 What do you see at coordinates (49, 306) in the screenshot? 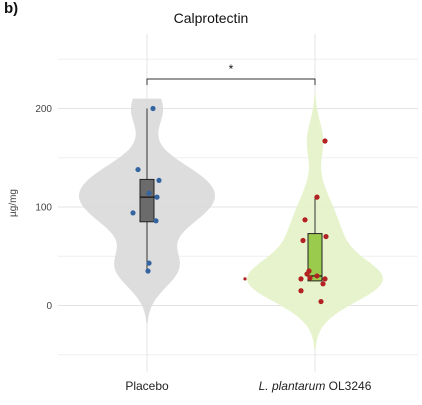
I see `y-tick-label: 0` at bounding box center [49, 306].